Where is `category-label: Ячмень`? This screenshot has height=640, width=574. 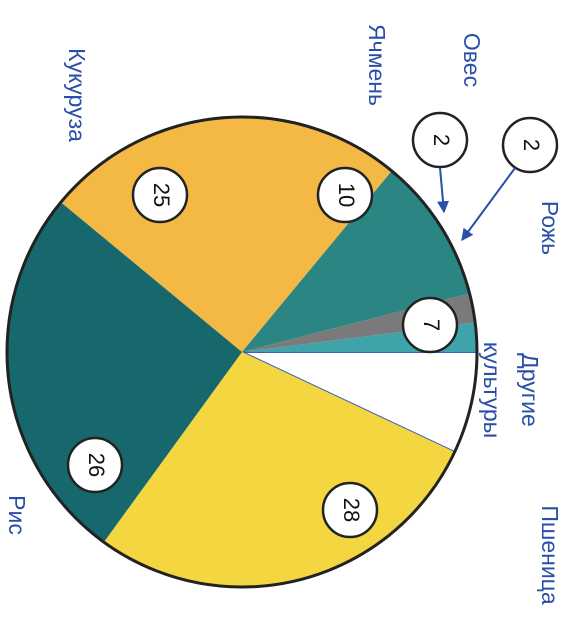
category-label: Ячмень is located at coordinates (377, 65).